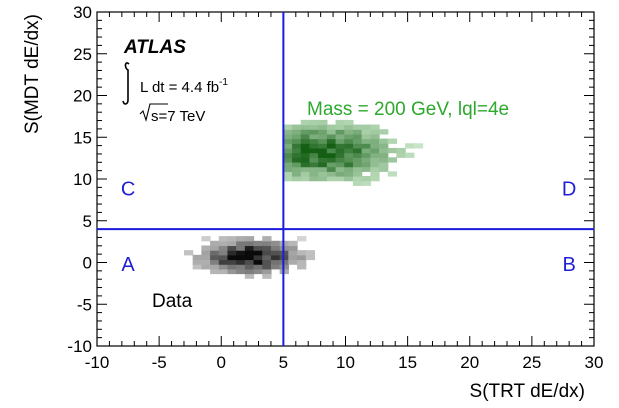 This screenshot has width=619, height=408. Describe the element at coordinates (79, 346) in the screenshot. I see `y-tick-label: -10` at that location.